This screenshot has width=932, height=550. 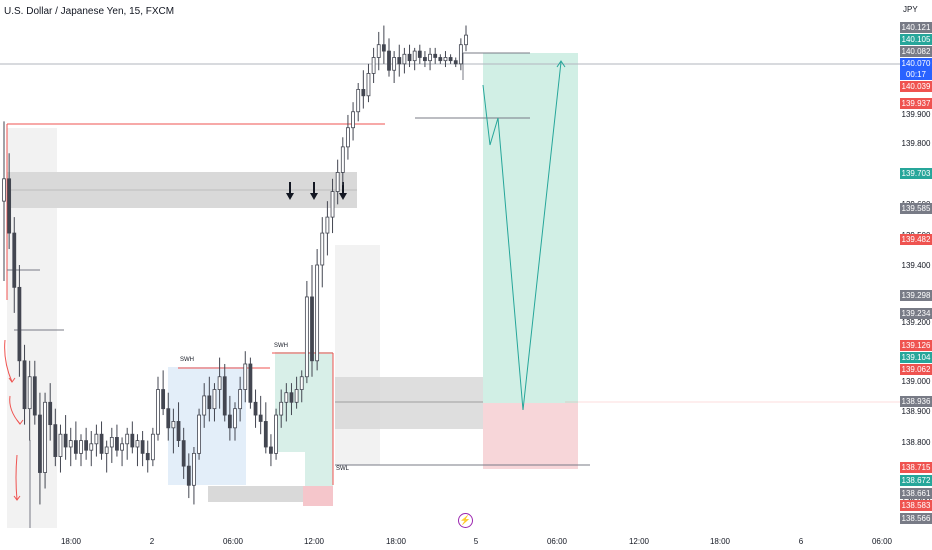 What do you see at coordinates (916, 173) in the screenshot?
I see `price-flag: 139.703` at bounding box center [916, 173].